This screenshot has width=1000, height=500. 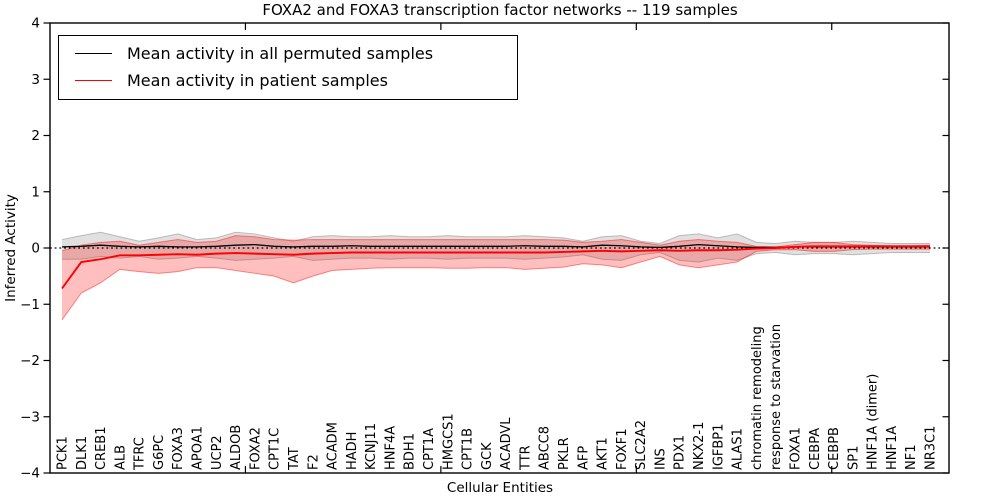 I want to click on x-category-label: FOXF1, so click(x=622, y=449).